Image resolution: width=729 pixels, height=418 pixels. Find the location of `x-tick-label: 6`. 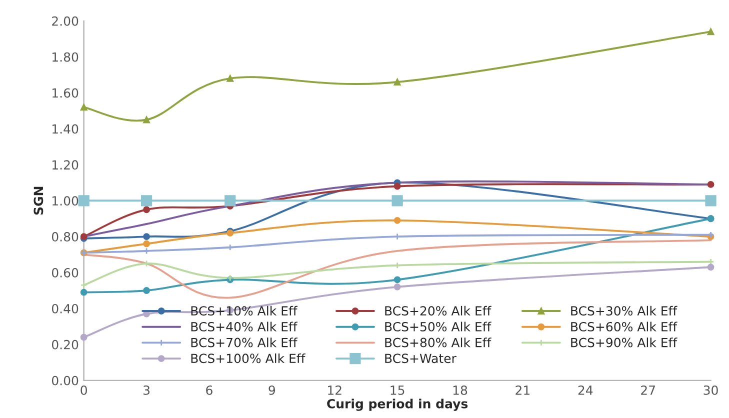

x-tick-label: 6 is located at coordinates (209, 390).